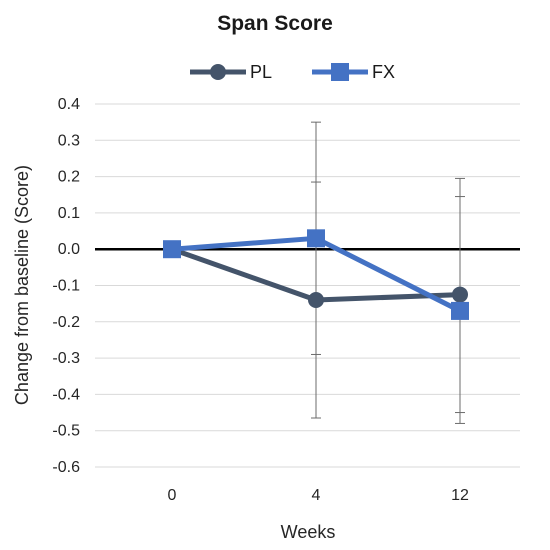  Describe the element at coordinates (69, 177) in the screenshot. I see `y-tick-label: 0.2` at that location.